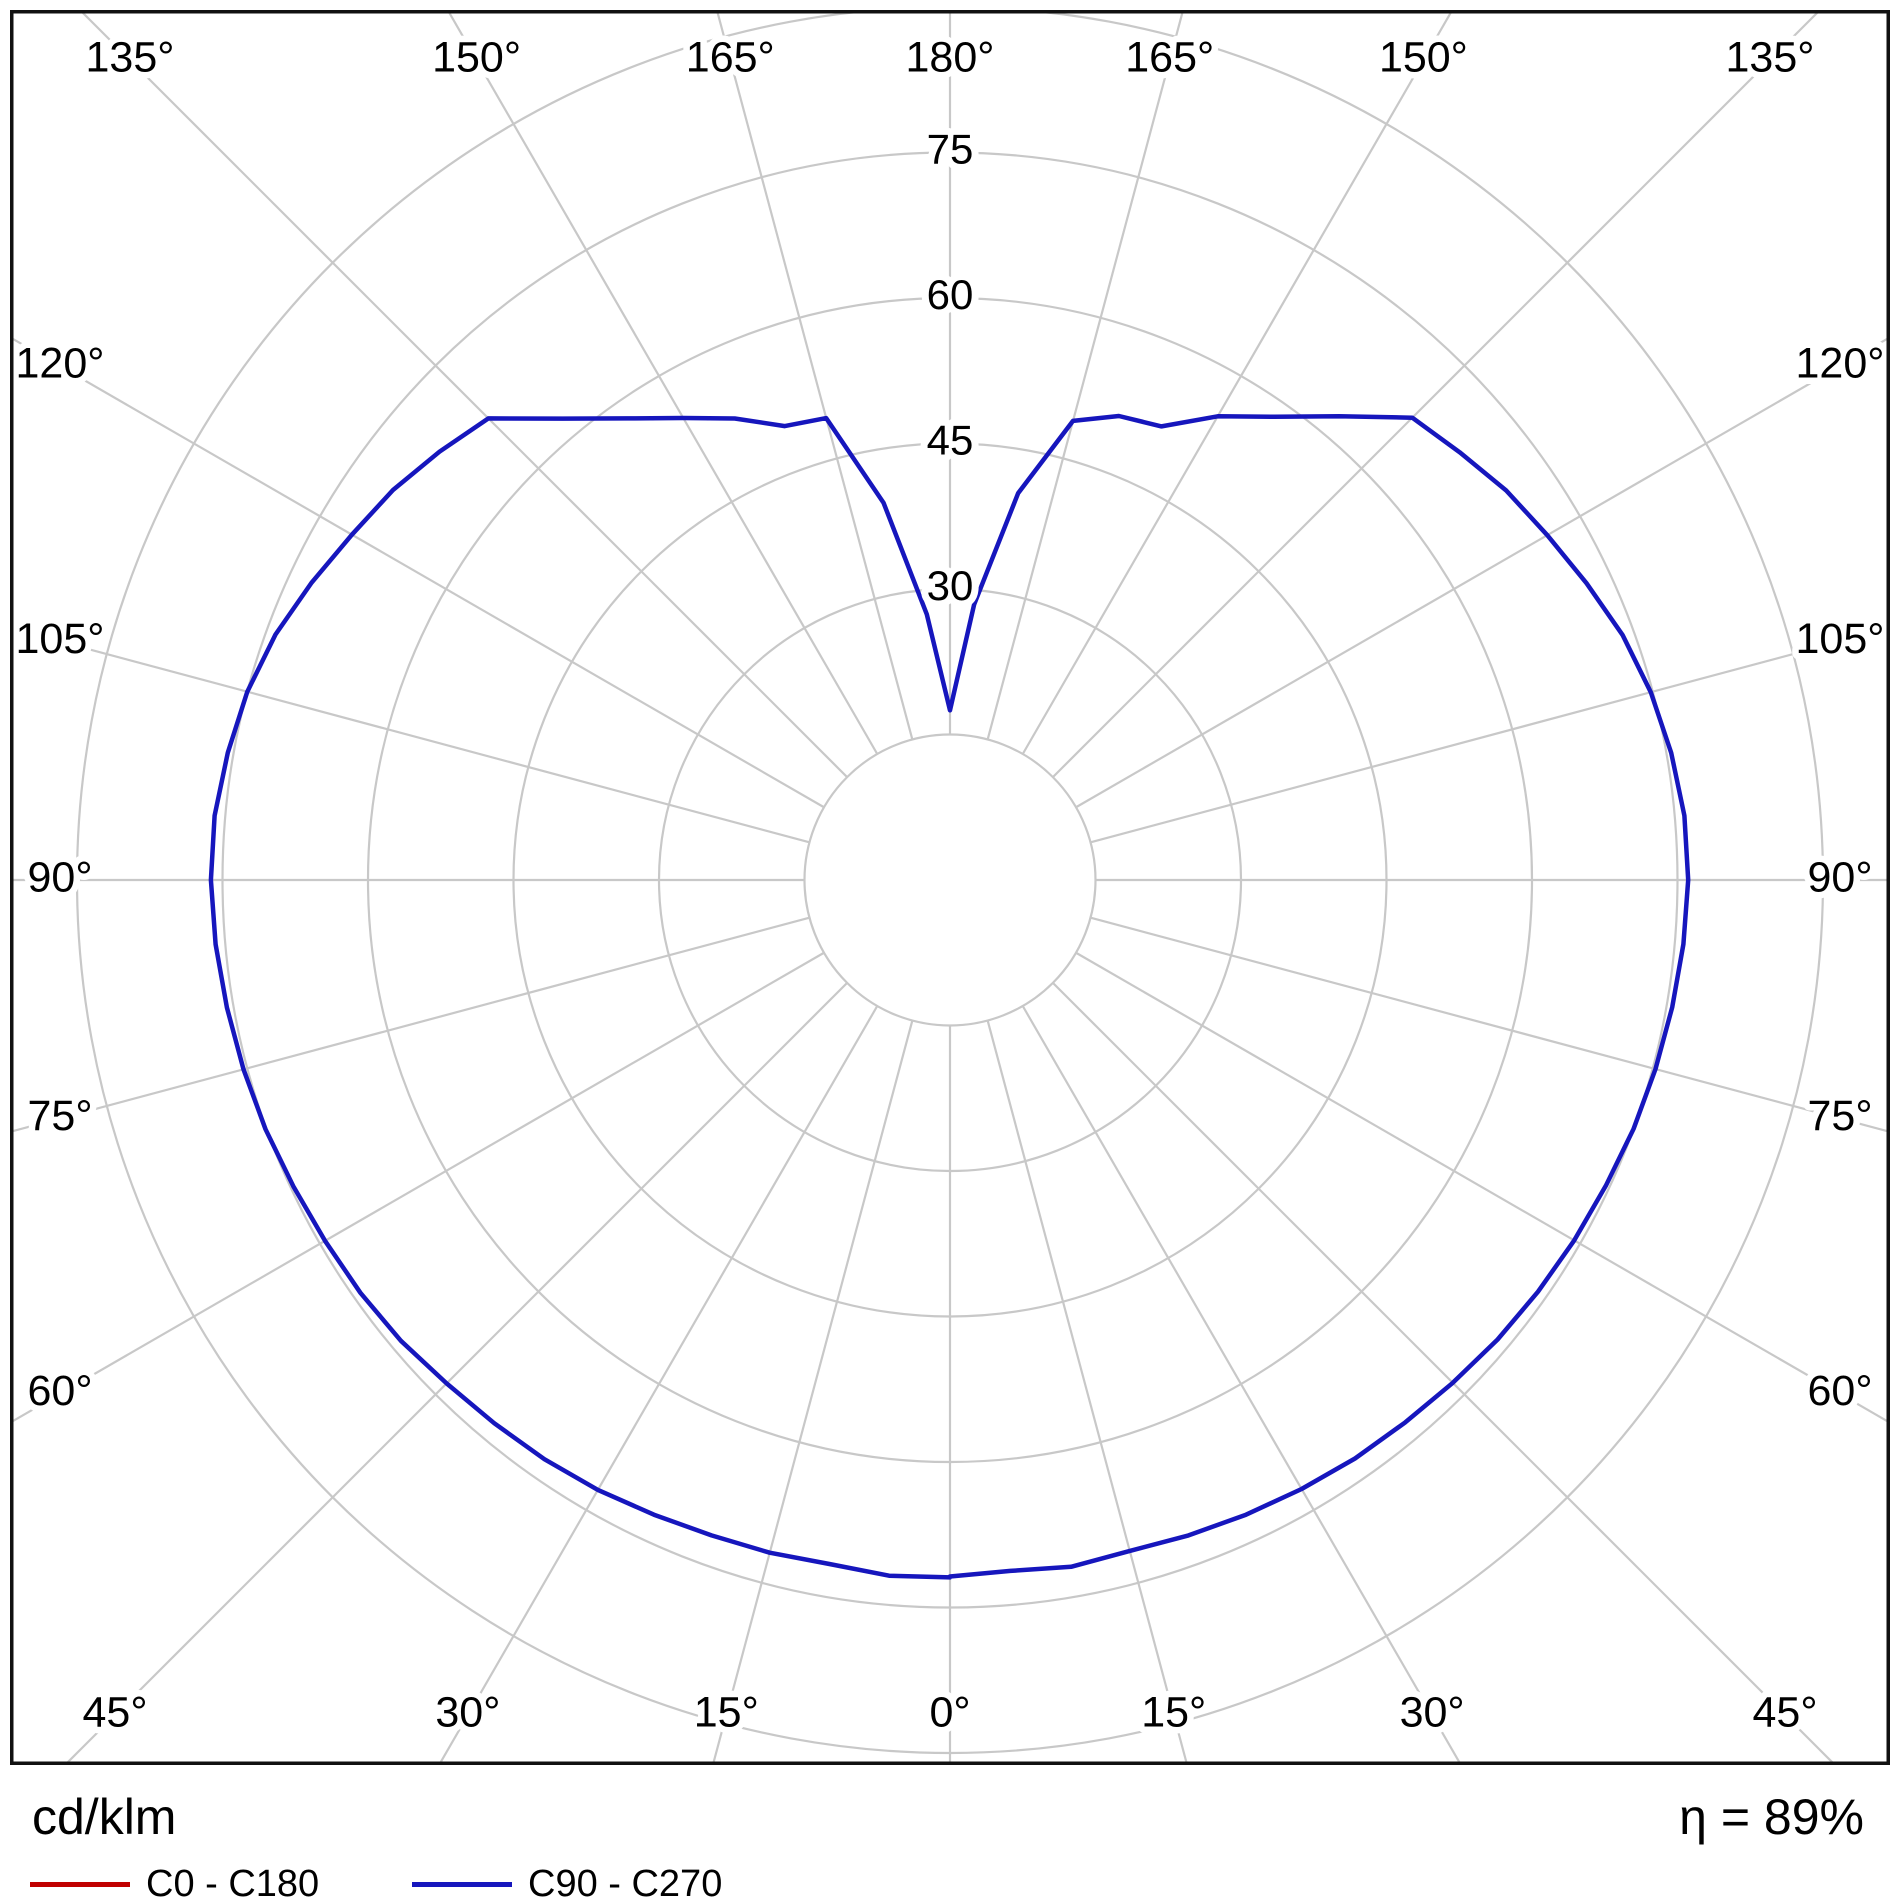 This screenshot has width=1900, height=1900. I want to click on angle-tick-label-165-right: 165°, so click(1169, 57).